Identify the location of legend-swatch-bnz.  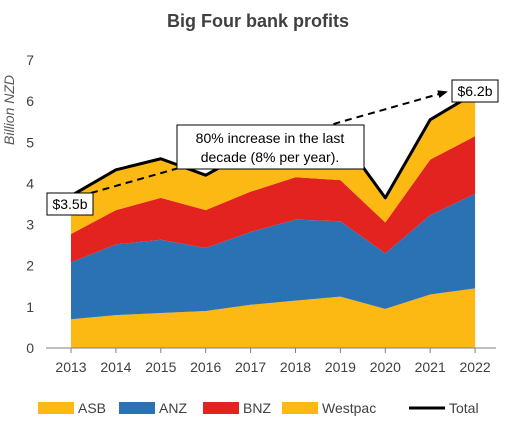
(221, 408).